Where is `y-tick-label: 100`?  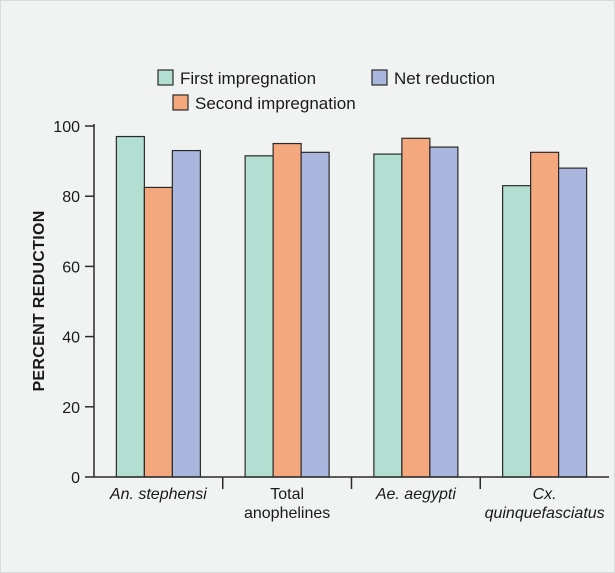 y-tick-label: 100 is located at coordinates (66, 127).